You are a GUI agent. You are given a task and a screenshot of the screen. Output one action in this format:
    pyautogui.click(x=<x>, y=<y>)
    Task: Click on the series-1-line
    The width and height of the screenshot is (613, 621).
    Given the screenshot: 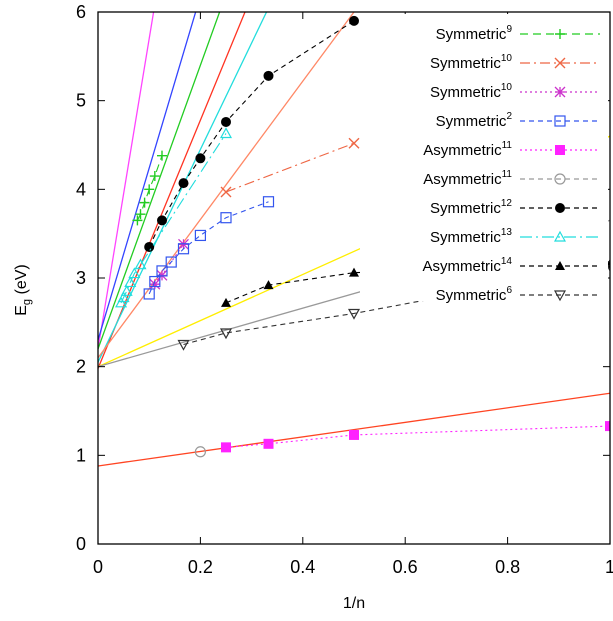 What is the action you would take?
    pyautogui.click(x=290, y=167)
    